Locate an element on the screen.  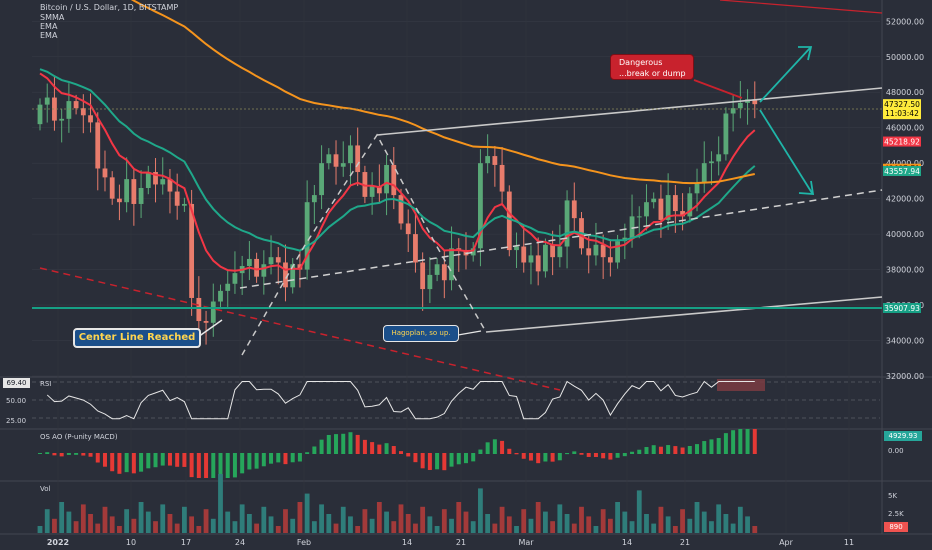
red-dashed-trendline is located at coordinates (300, 329).